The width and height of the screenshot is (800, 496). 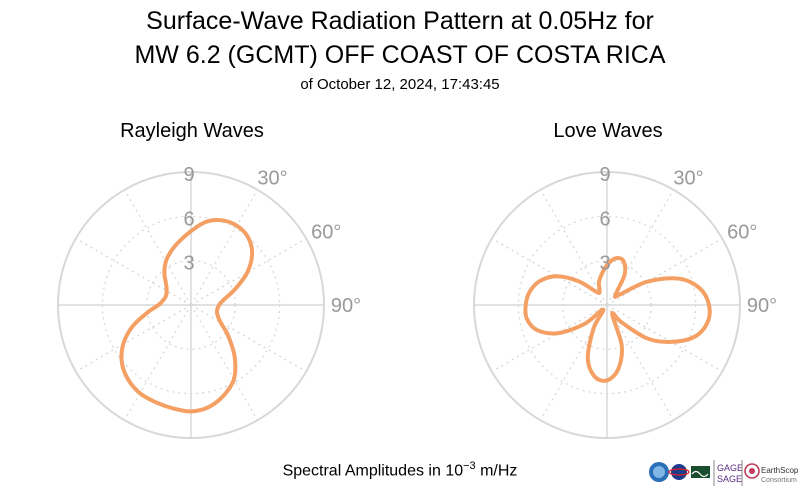 I want to click on chart-title-line2: MW 6.2 (GCMT) OFF COAST OF COSTA RICA, so click(x=400, y=55).